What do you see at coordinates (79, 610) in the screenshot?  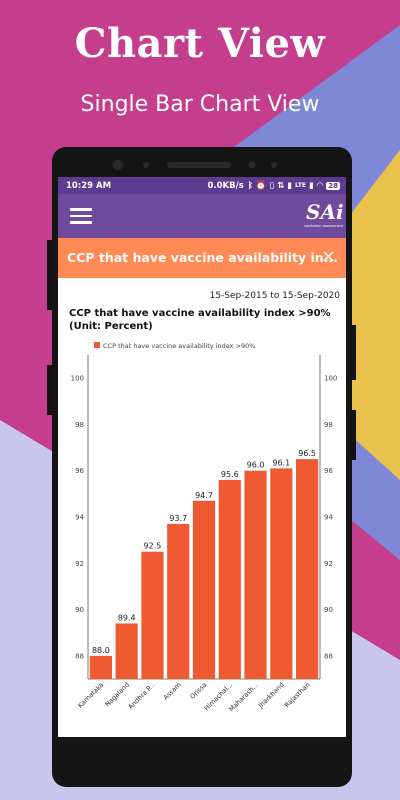 I see `y-tick-label-left: 90` at bounding box center [79, 610].